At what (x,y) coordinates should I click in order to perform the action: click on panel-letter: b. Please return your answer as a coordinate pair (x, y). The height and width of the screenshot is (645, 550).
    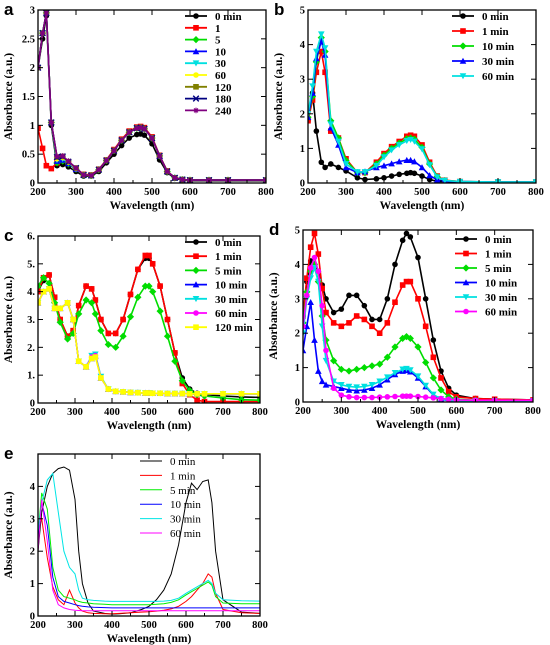
    Looking at the image, I should click on (279, 9).